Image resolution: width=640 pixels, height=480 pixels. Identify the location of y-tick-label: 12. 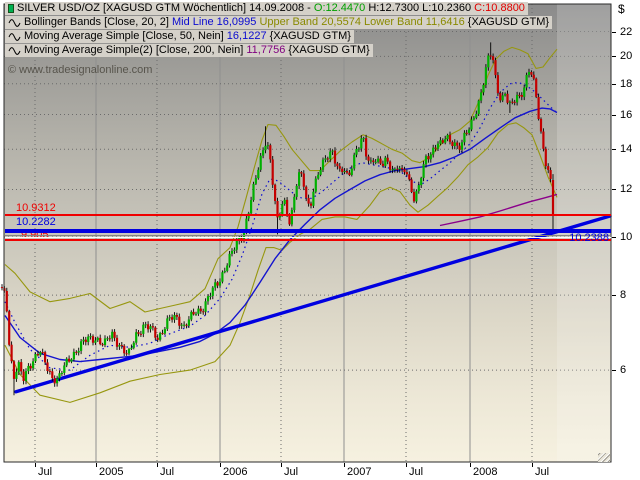
(626, 189).